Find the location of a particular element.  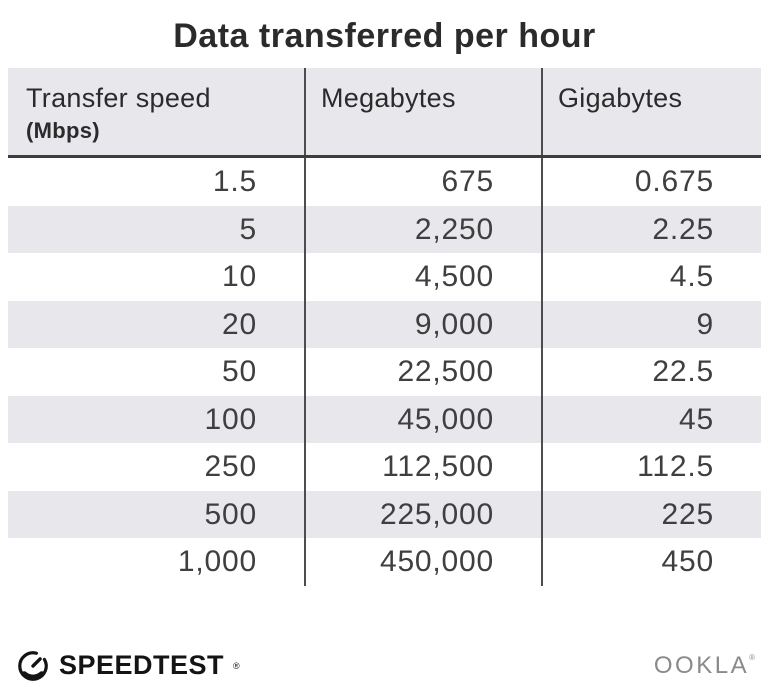

table-row: 20 9,000 9 is located at coordinates (384, 324).